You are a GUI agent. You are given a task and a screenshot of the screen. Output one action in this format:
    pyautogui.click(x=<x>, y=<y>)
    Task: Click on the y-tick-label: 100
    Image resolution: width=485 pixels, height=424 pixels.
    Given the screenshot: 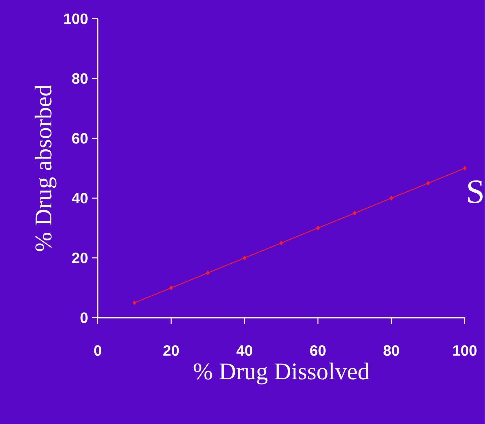 What is the action you would take?
    pyautogui.click(x=76, y=19)
    